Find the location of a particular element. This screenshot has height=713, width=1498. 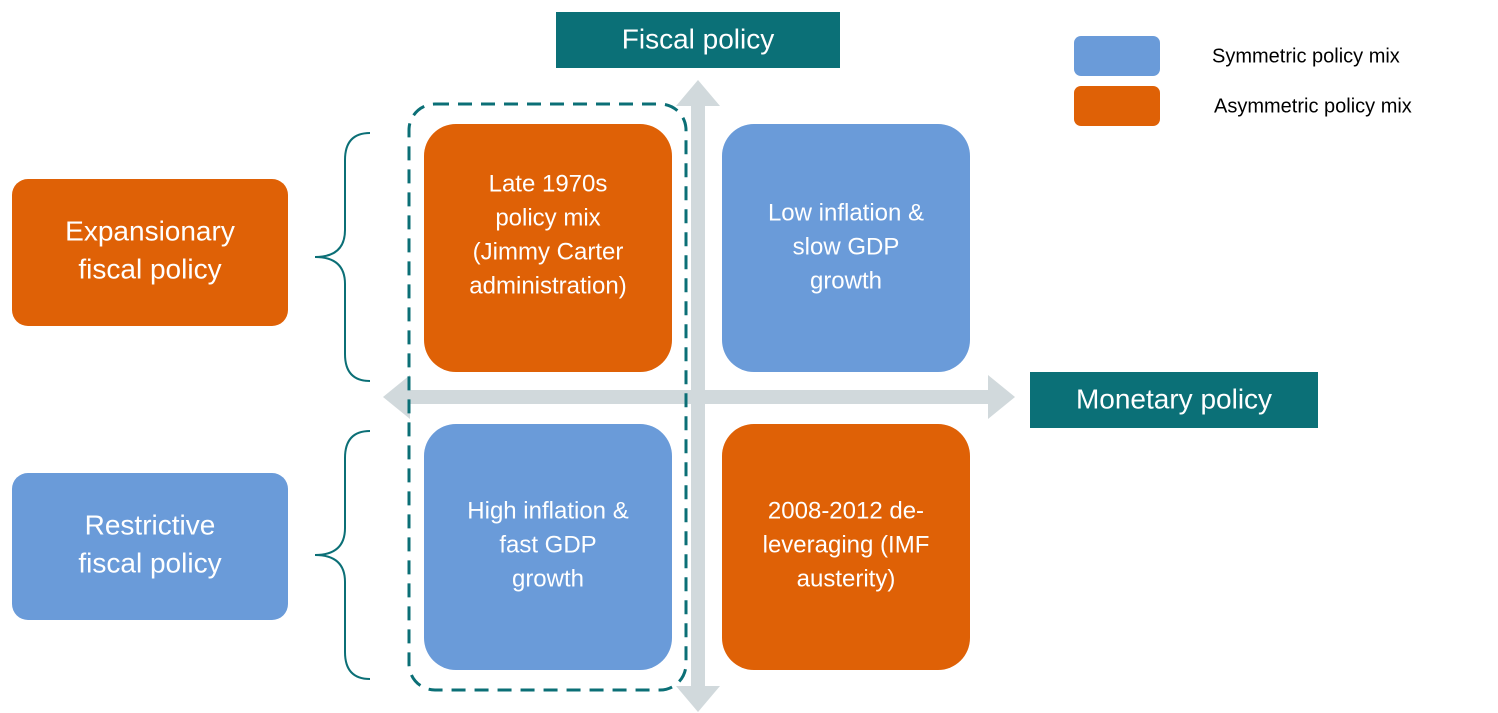

quadrant-label: Late 1970s is located at coordinates (548, 183).